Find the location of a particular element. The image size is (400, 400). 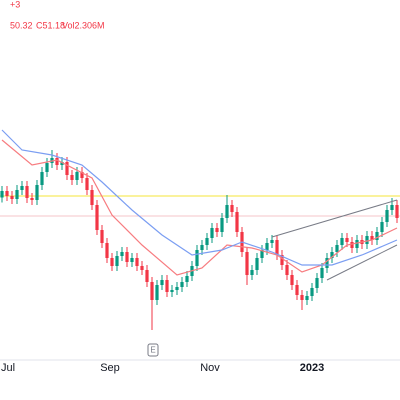

header-low: 50.32 is located at coordinates (21, 25).